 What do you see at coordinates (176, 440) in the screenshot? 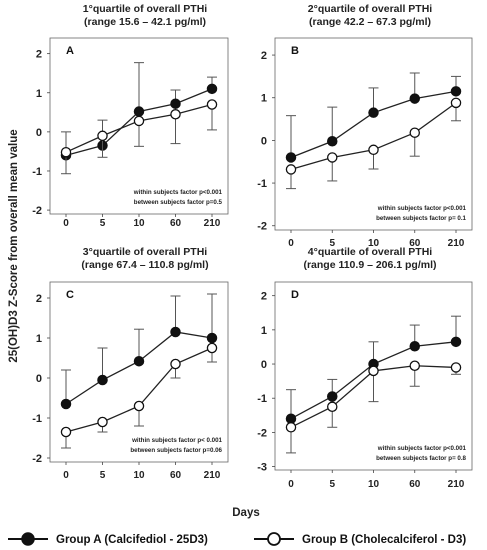
I see `stats-annotation: within subjects factor p< 0.001` at bounding box center [176, 440].